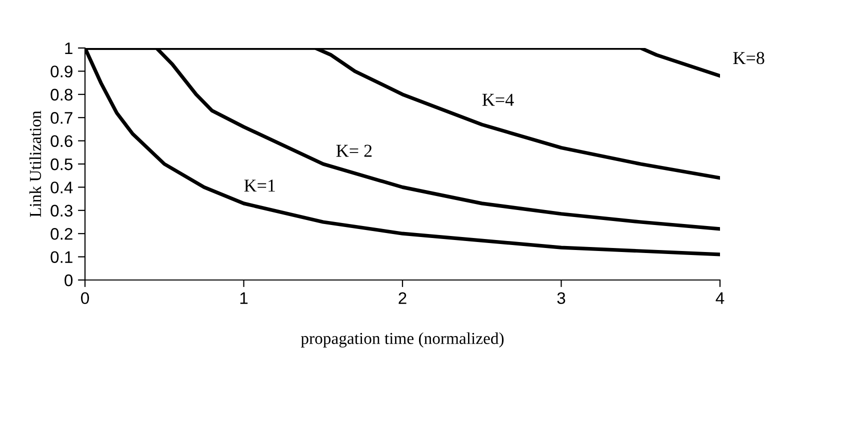  What do you see at coordinates (61, 210) in the screenshot?
I see `y-tick-label: 0.3` at bounding box center [61, 210].